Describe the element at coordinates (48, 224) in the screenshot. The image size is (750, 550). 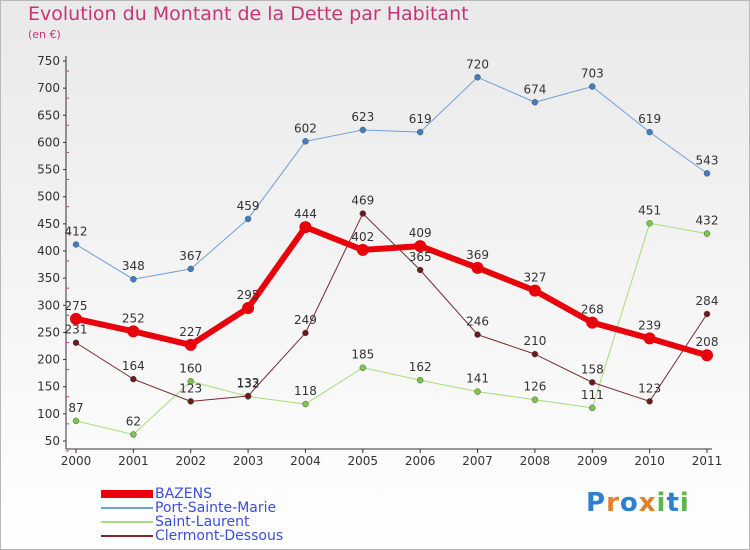
I see `y-tick-label: 450` at that location.